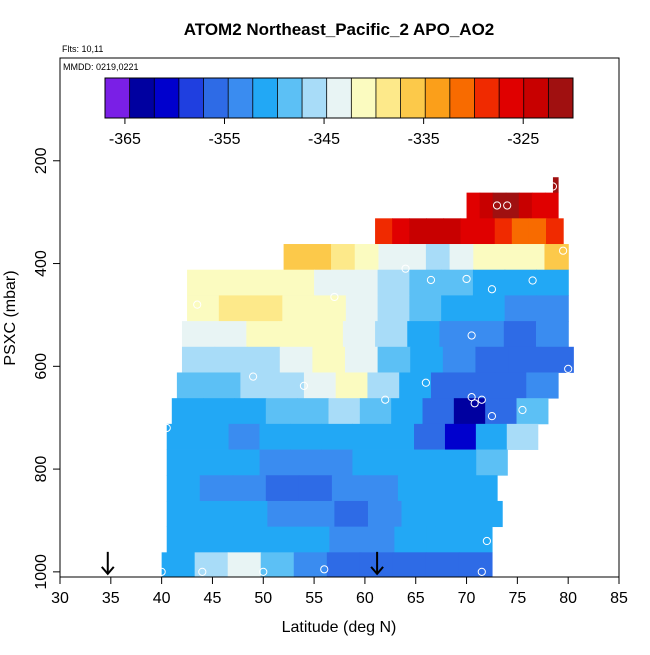 This screenshot has width=650, height=655. I want to click on x-tick-label: 45, so click(213, 598).